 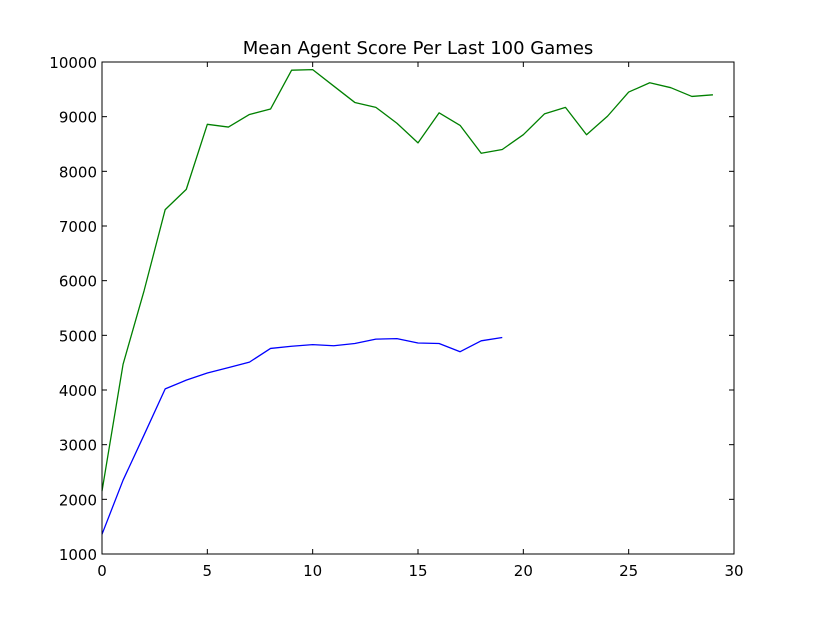 I want to click on x-tick-label: 25, so click(x=628, y=571).